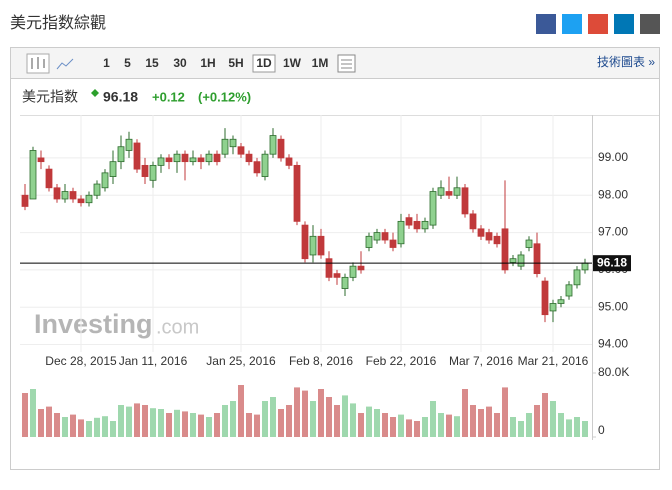 This screenshot has height=490, width=672. What do you see at coordinates (572, 24) in the screenshot?
I see `twitter-icon` at bounding box center [572, 24].